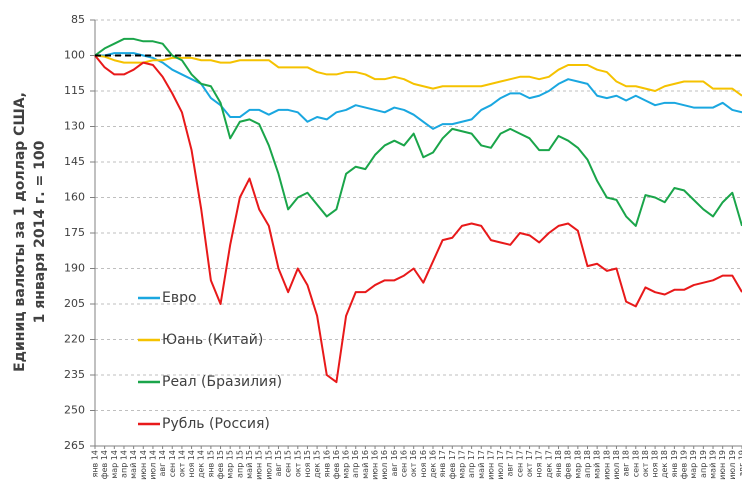 The image size is (742, 488). Describe the element at coordinates (452, 464) in the screenshot. I see `x-tick-label: фев 17` at that location.